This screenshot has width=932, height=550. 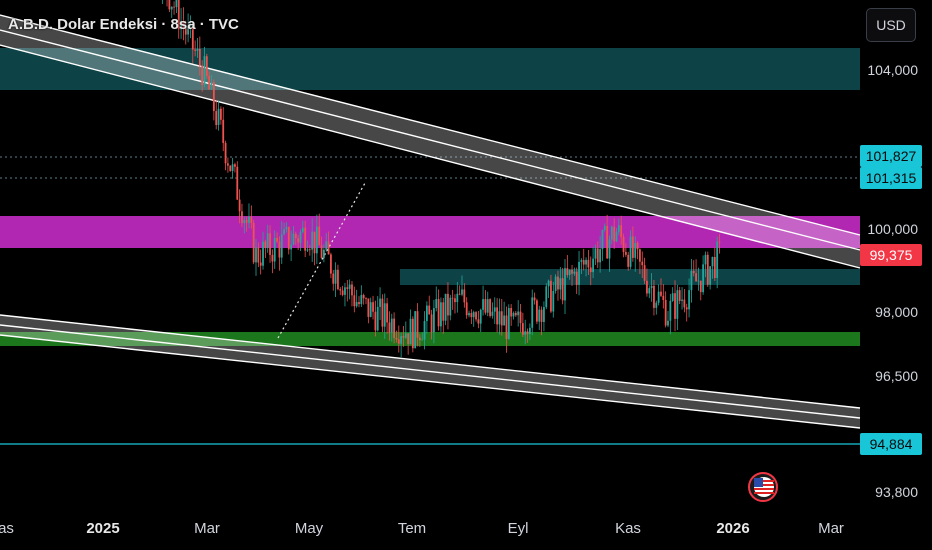 What do you see at coordinates (891, 25) in the screenshot?
I see `currency-button: USD` at bounding box center [891, 25].